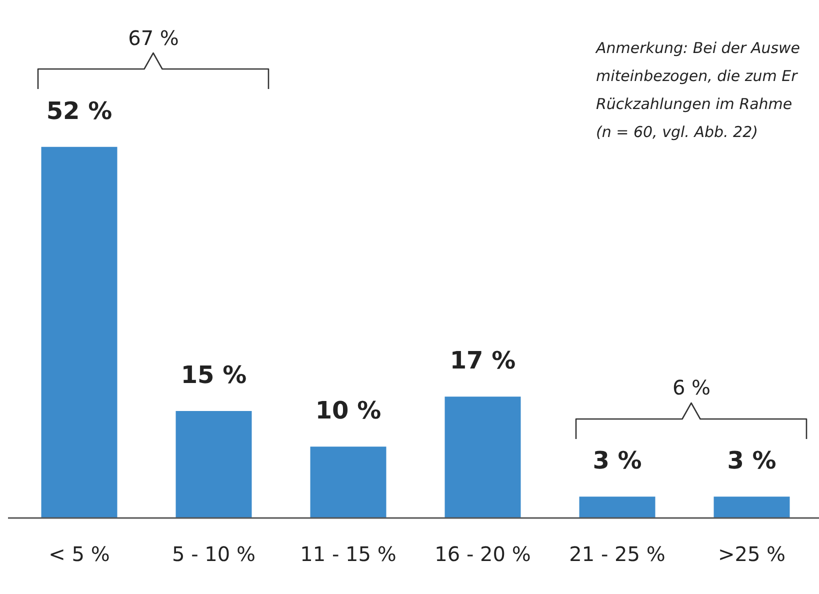  I want to click on data-label: 10 %, so click(348, 410).